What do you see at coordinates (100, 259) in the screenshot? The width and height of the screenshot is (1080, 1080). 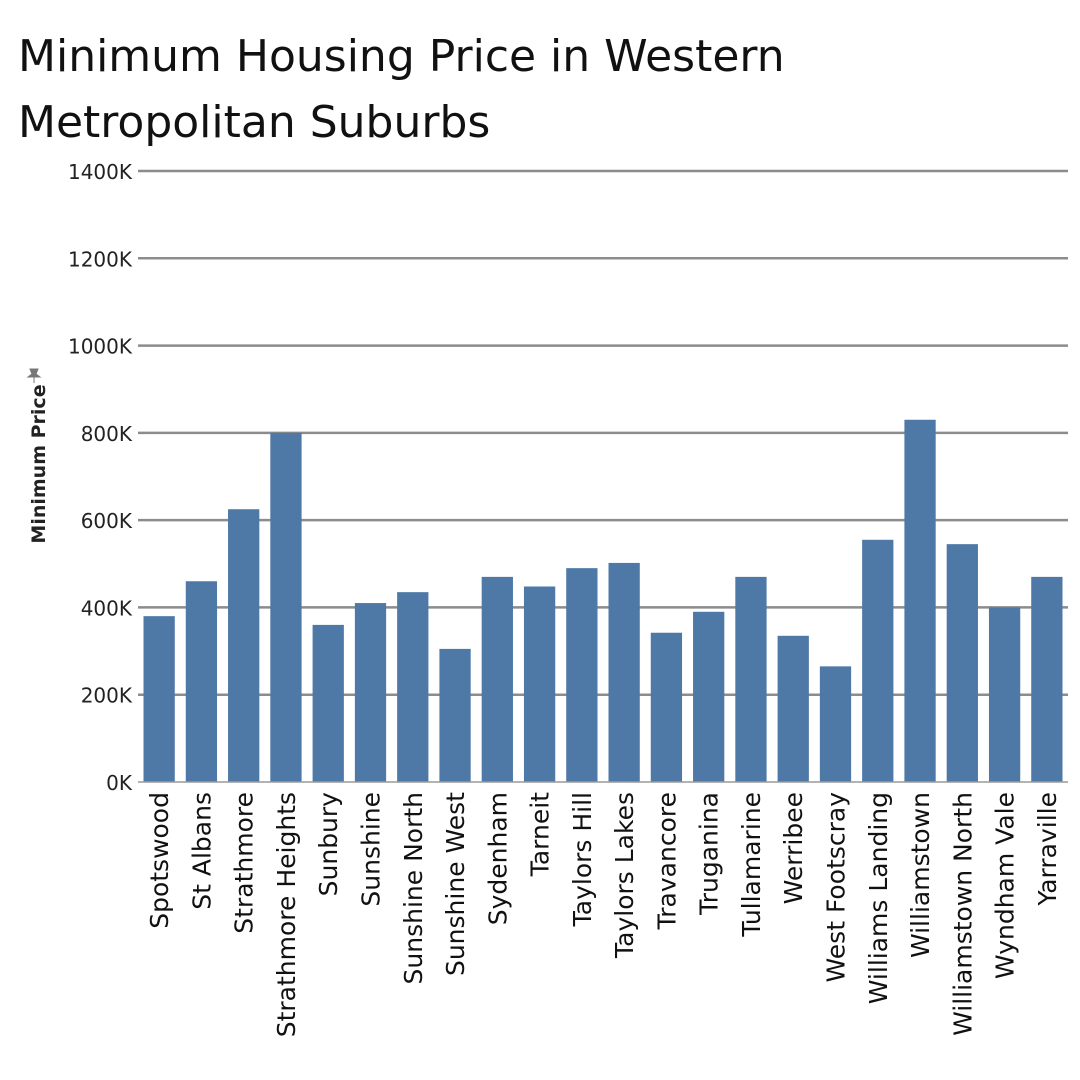 I see `y-tick-label: 1200K` at bounding box center [100, 259].